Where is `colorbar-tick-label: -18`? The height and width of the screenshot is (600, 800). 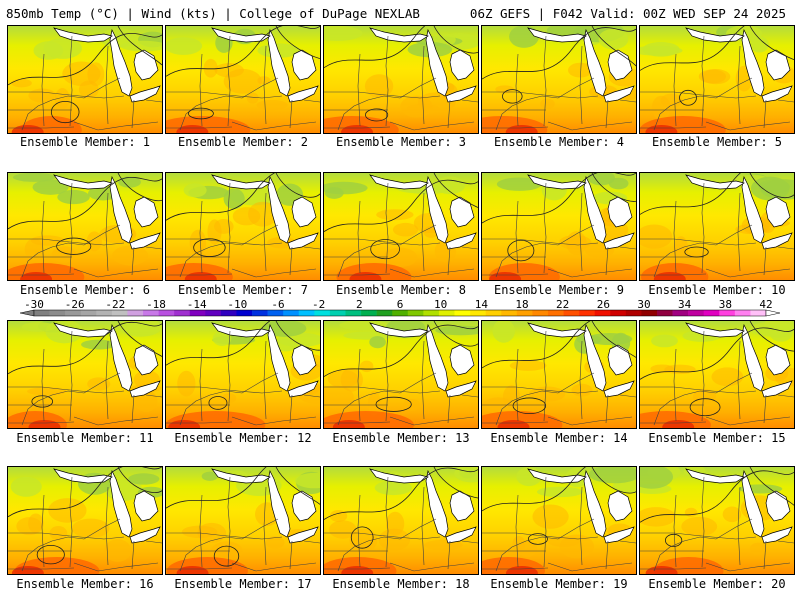 colorbar-tick-label: -18 is located at coordinates (156, 304).